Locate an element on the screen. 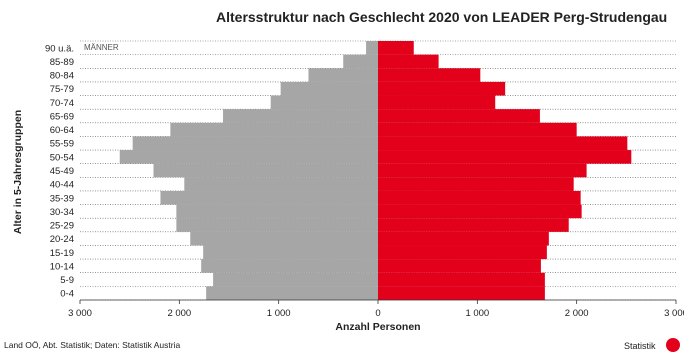 Image resolution: width=684 pixels, height=352 pixels. legend-men-label: MÄNNER is located at coordinates (101, 47).